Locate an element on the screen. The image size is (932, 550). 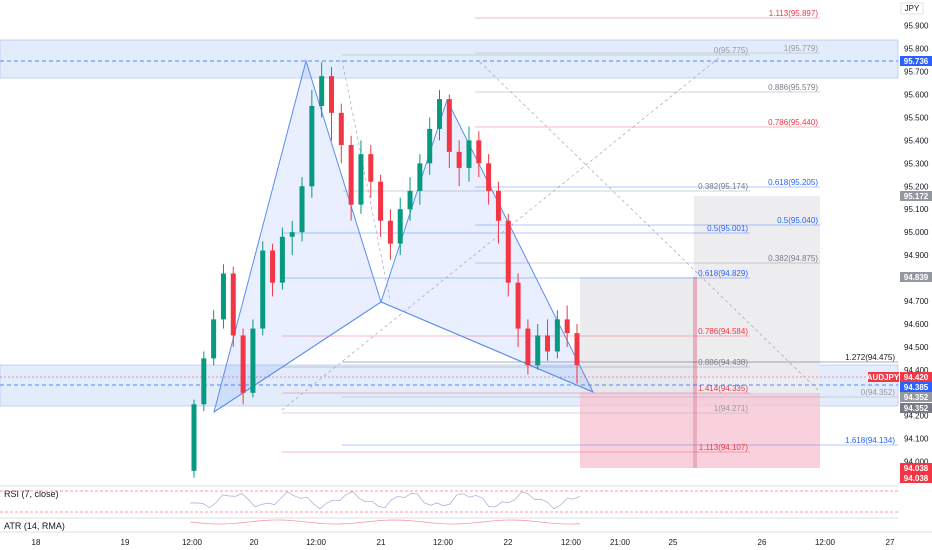
price-tag-1: 95.172 is located at coordinates (916, 196).